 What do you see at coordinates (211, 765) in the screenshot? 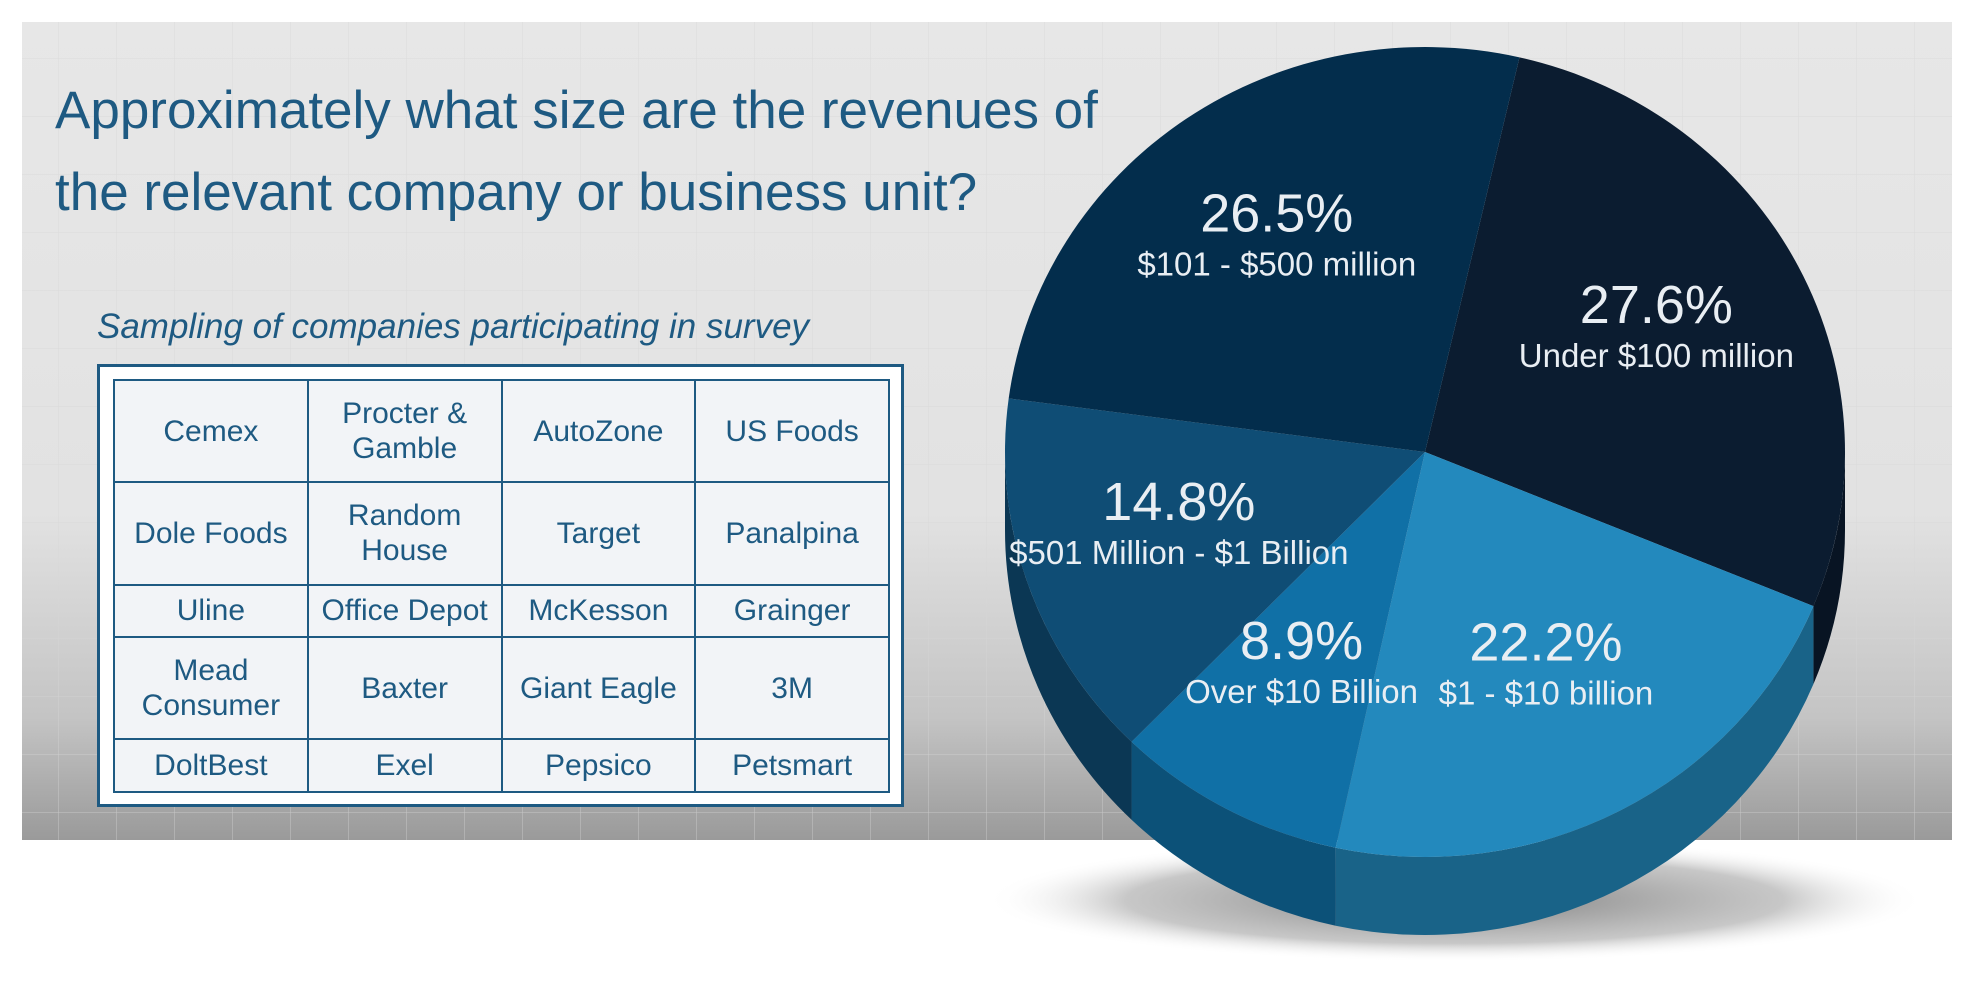
I see `company-cell: DoltBest` at bounding box center [211, 765].